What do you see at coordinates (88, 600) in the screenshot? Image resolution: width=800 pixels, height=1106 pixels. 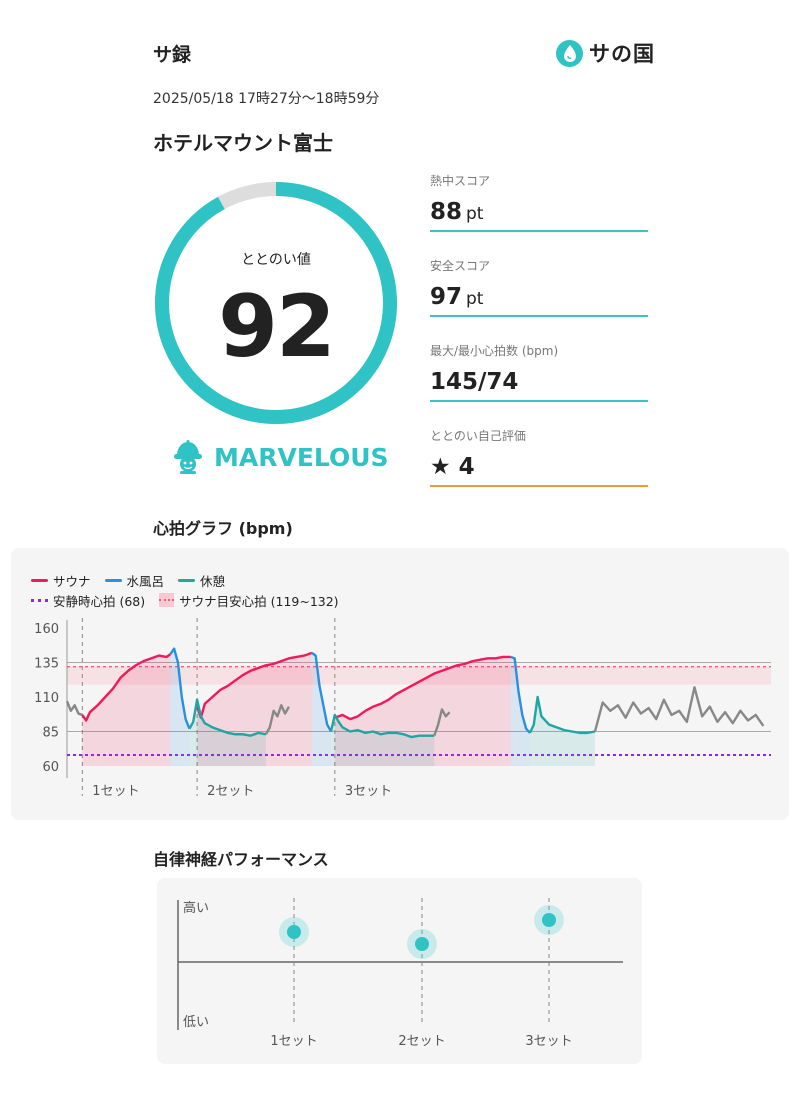 I see `legend-resting-hr: 安静時心拍 (68)` at bounding box center [88, 600].